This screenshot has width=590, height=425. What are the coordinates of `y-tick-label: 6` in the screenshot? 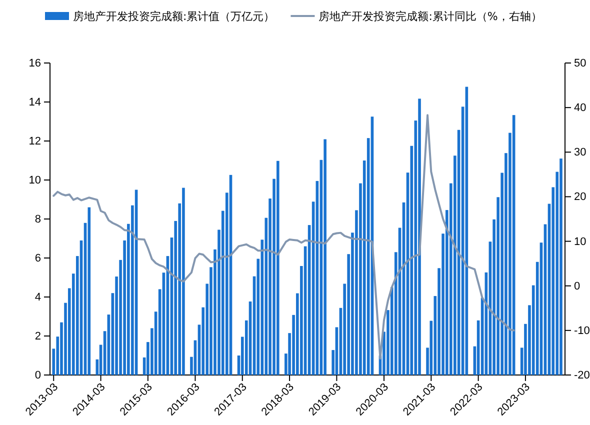 It's located at (37, 258).